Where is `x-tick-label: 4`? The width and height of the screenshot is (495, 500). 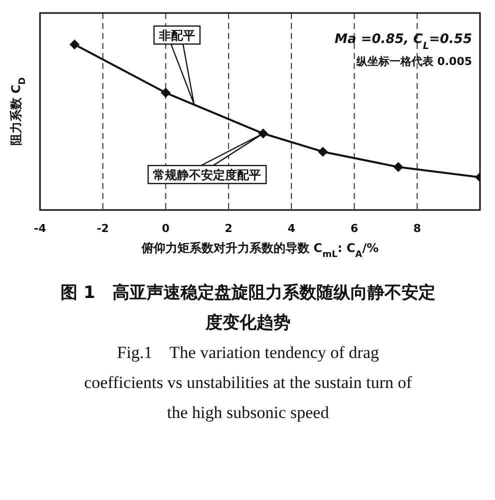
x-tick-label: 4 is located at coordinates (292, 228).